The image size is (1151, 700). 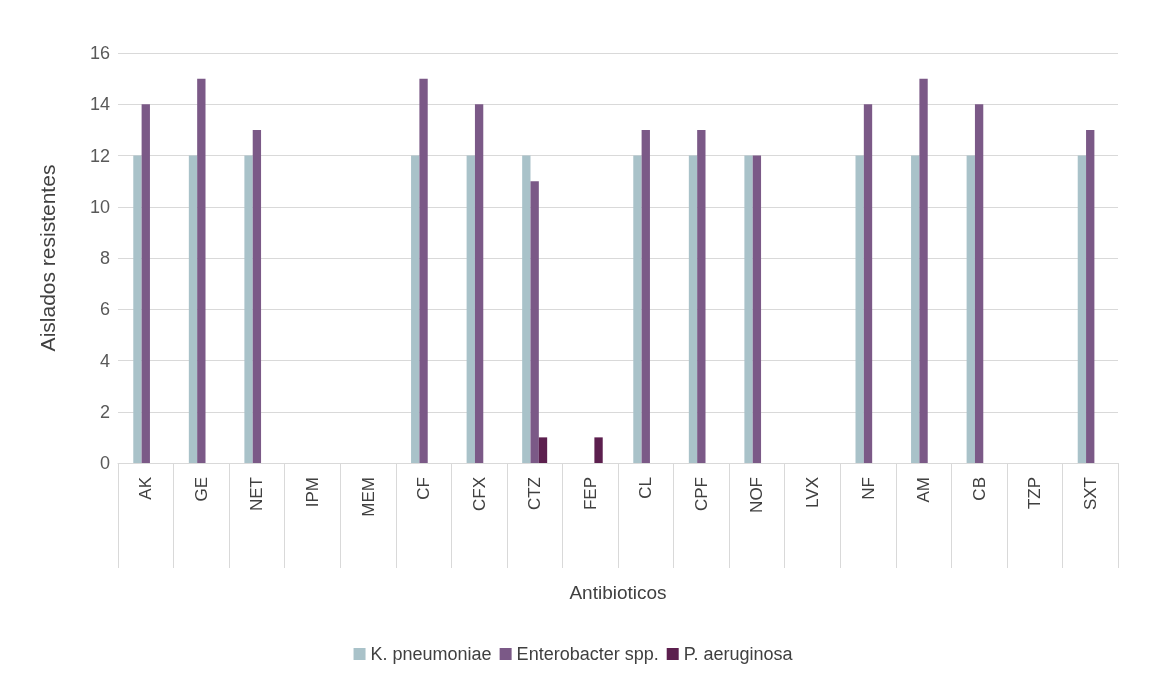 What do you see at coordinates (99, 104) in the screenshot?
I see `y-tick-label: 14` at bounding box center [99, 104].